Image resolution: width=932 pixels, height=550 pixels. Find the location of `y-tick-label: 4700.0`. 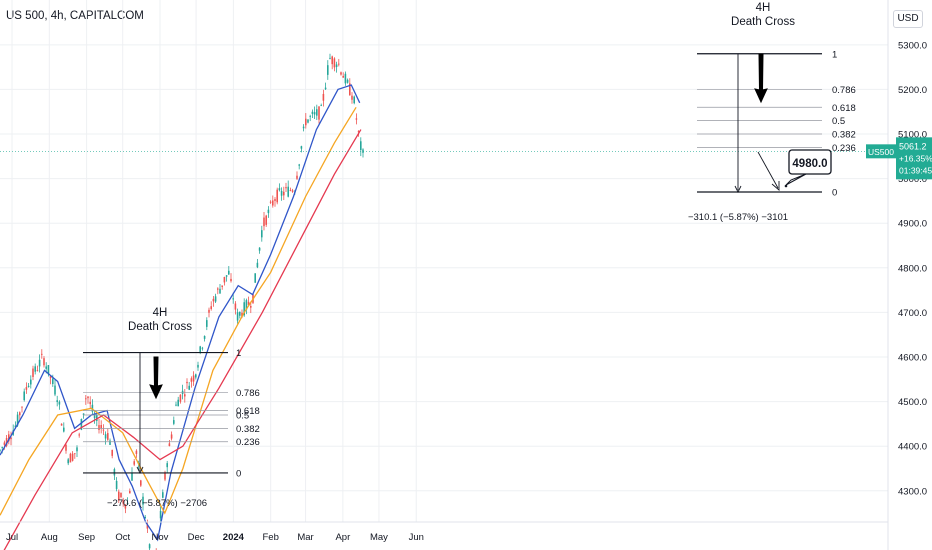

y-tick-label: 4700.0 is located at coordinates (912, 313).